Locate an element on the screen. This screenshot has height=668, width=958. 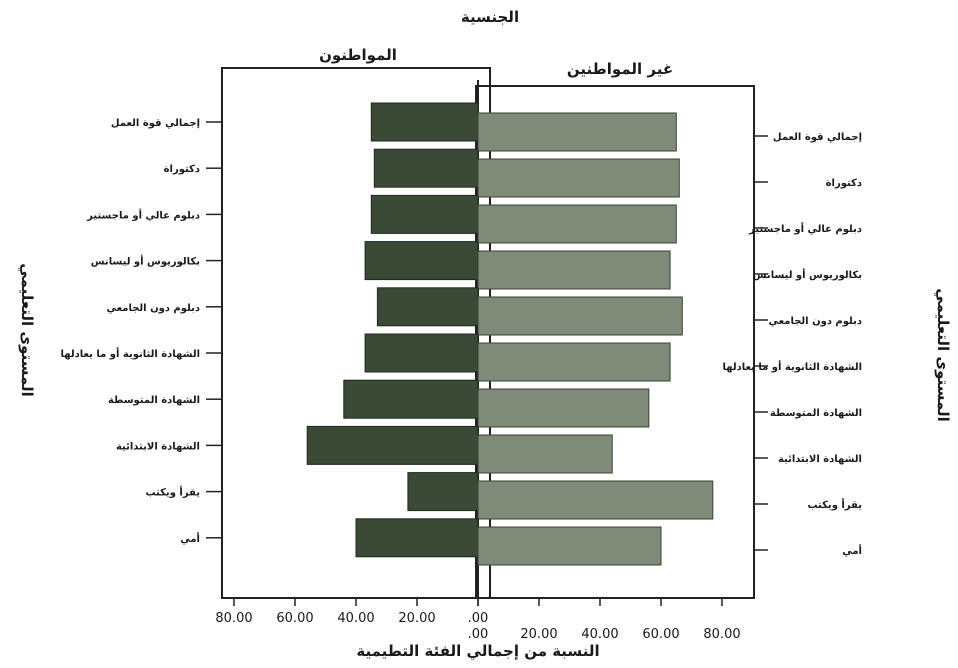
category-label-right: دكتوراة is located at coordinates (844, 183).